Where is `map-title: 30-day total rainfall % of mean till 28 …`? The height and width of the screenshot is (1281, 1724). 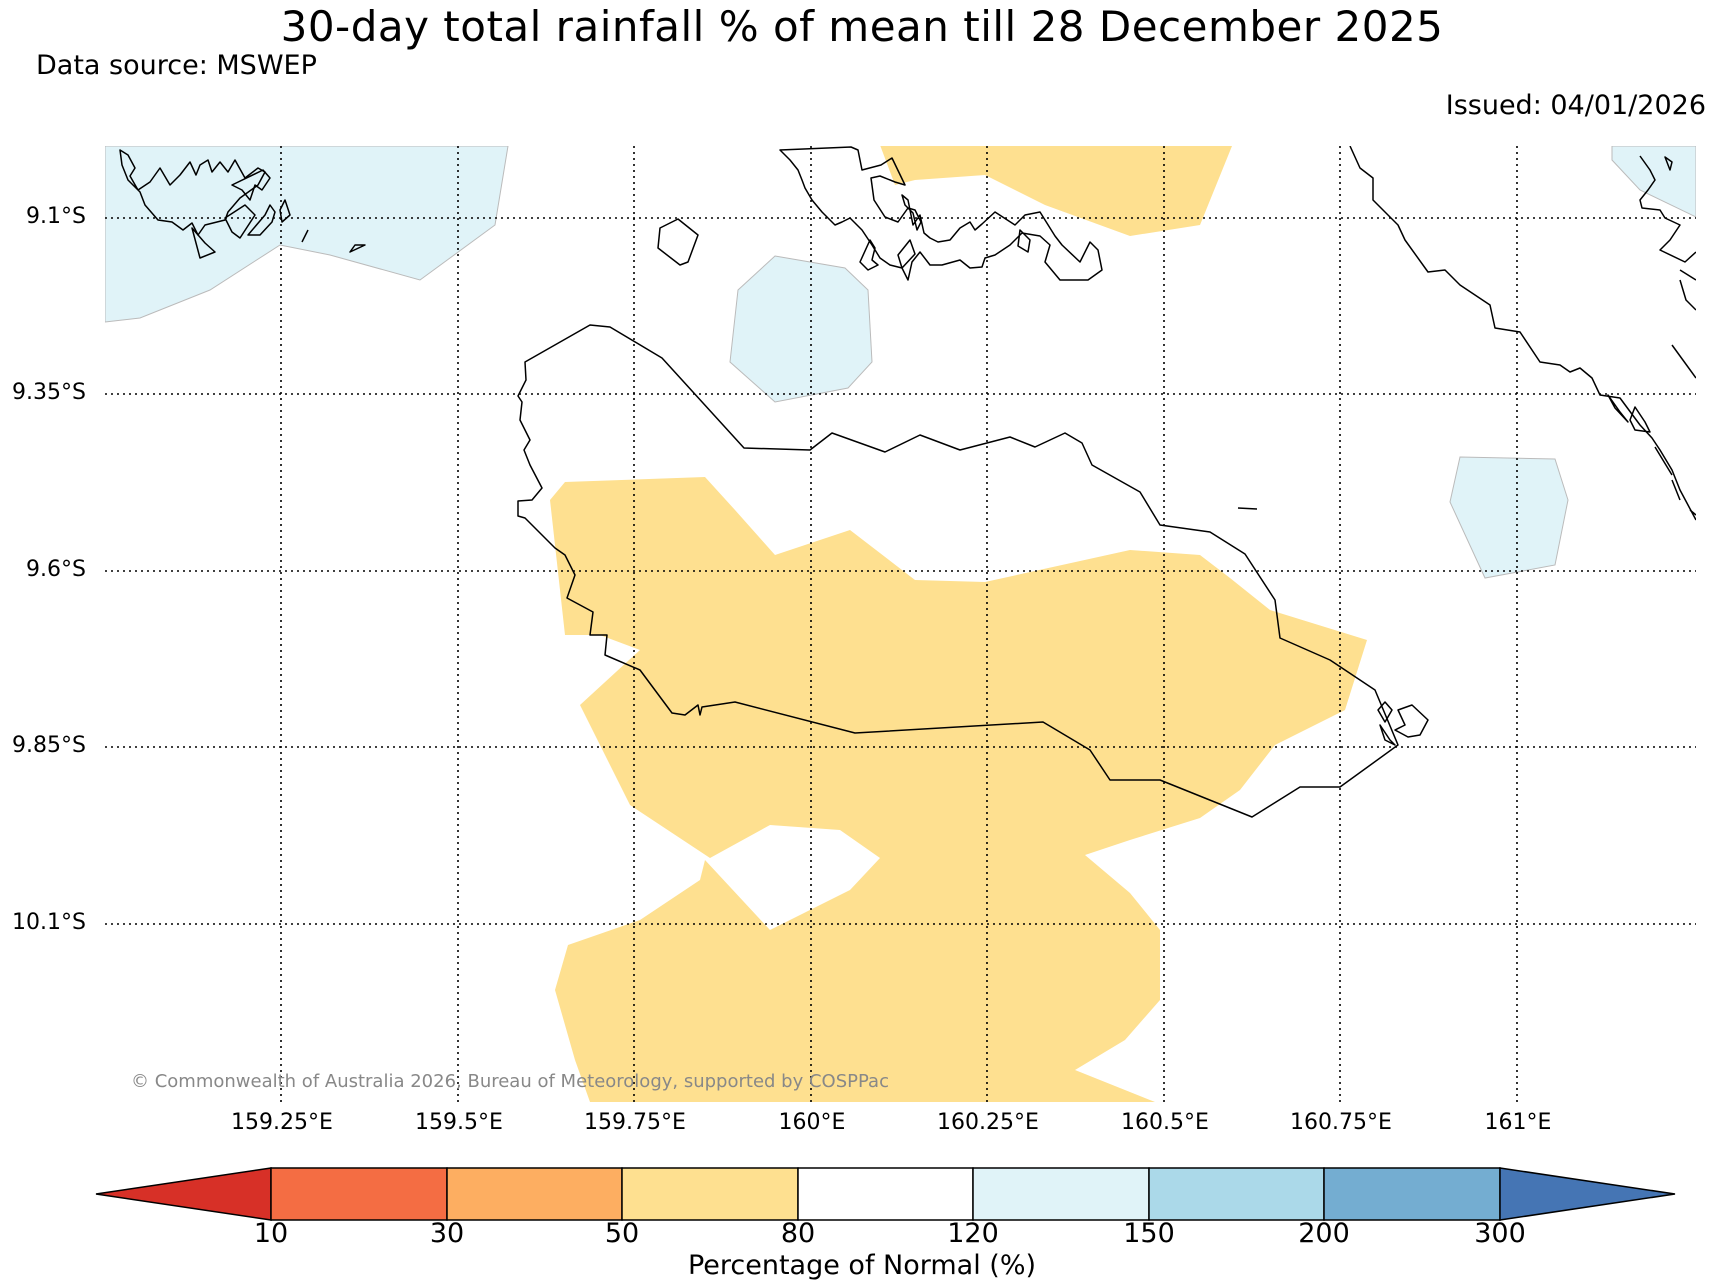 map-title: 30-day total rainfall % of mean till 28 … is located at coordinates (862, 26).